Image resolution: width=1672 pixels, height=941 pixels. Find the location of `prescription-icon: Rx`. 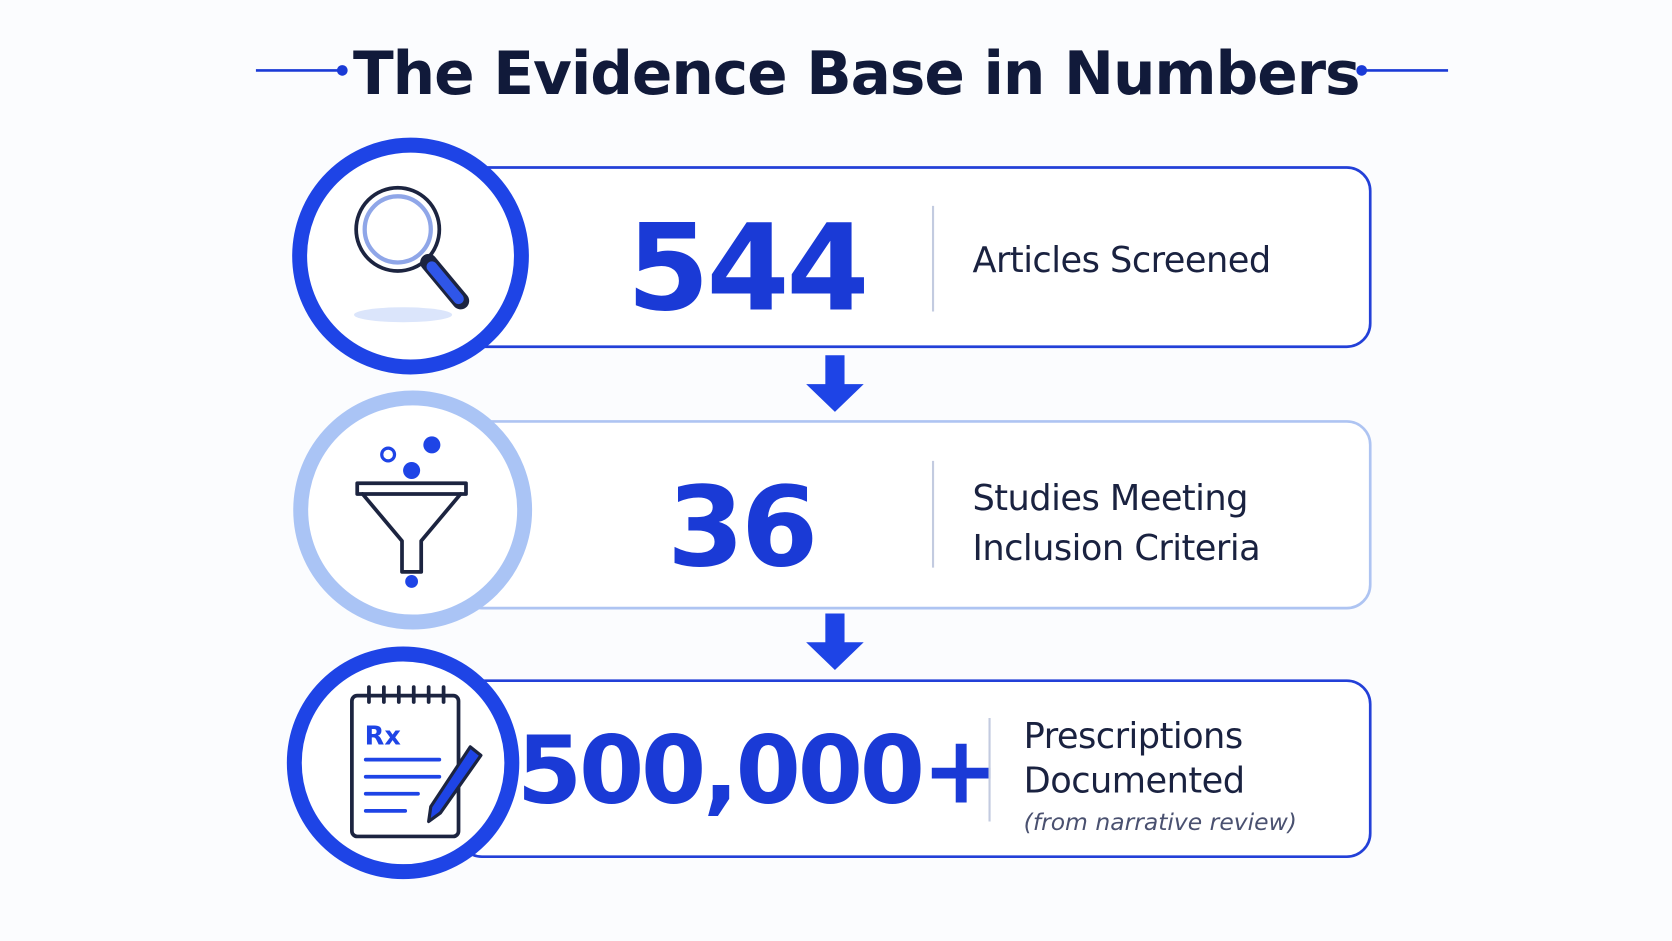

prescription-icon: Rx is located at coordinates (416, 762).